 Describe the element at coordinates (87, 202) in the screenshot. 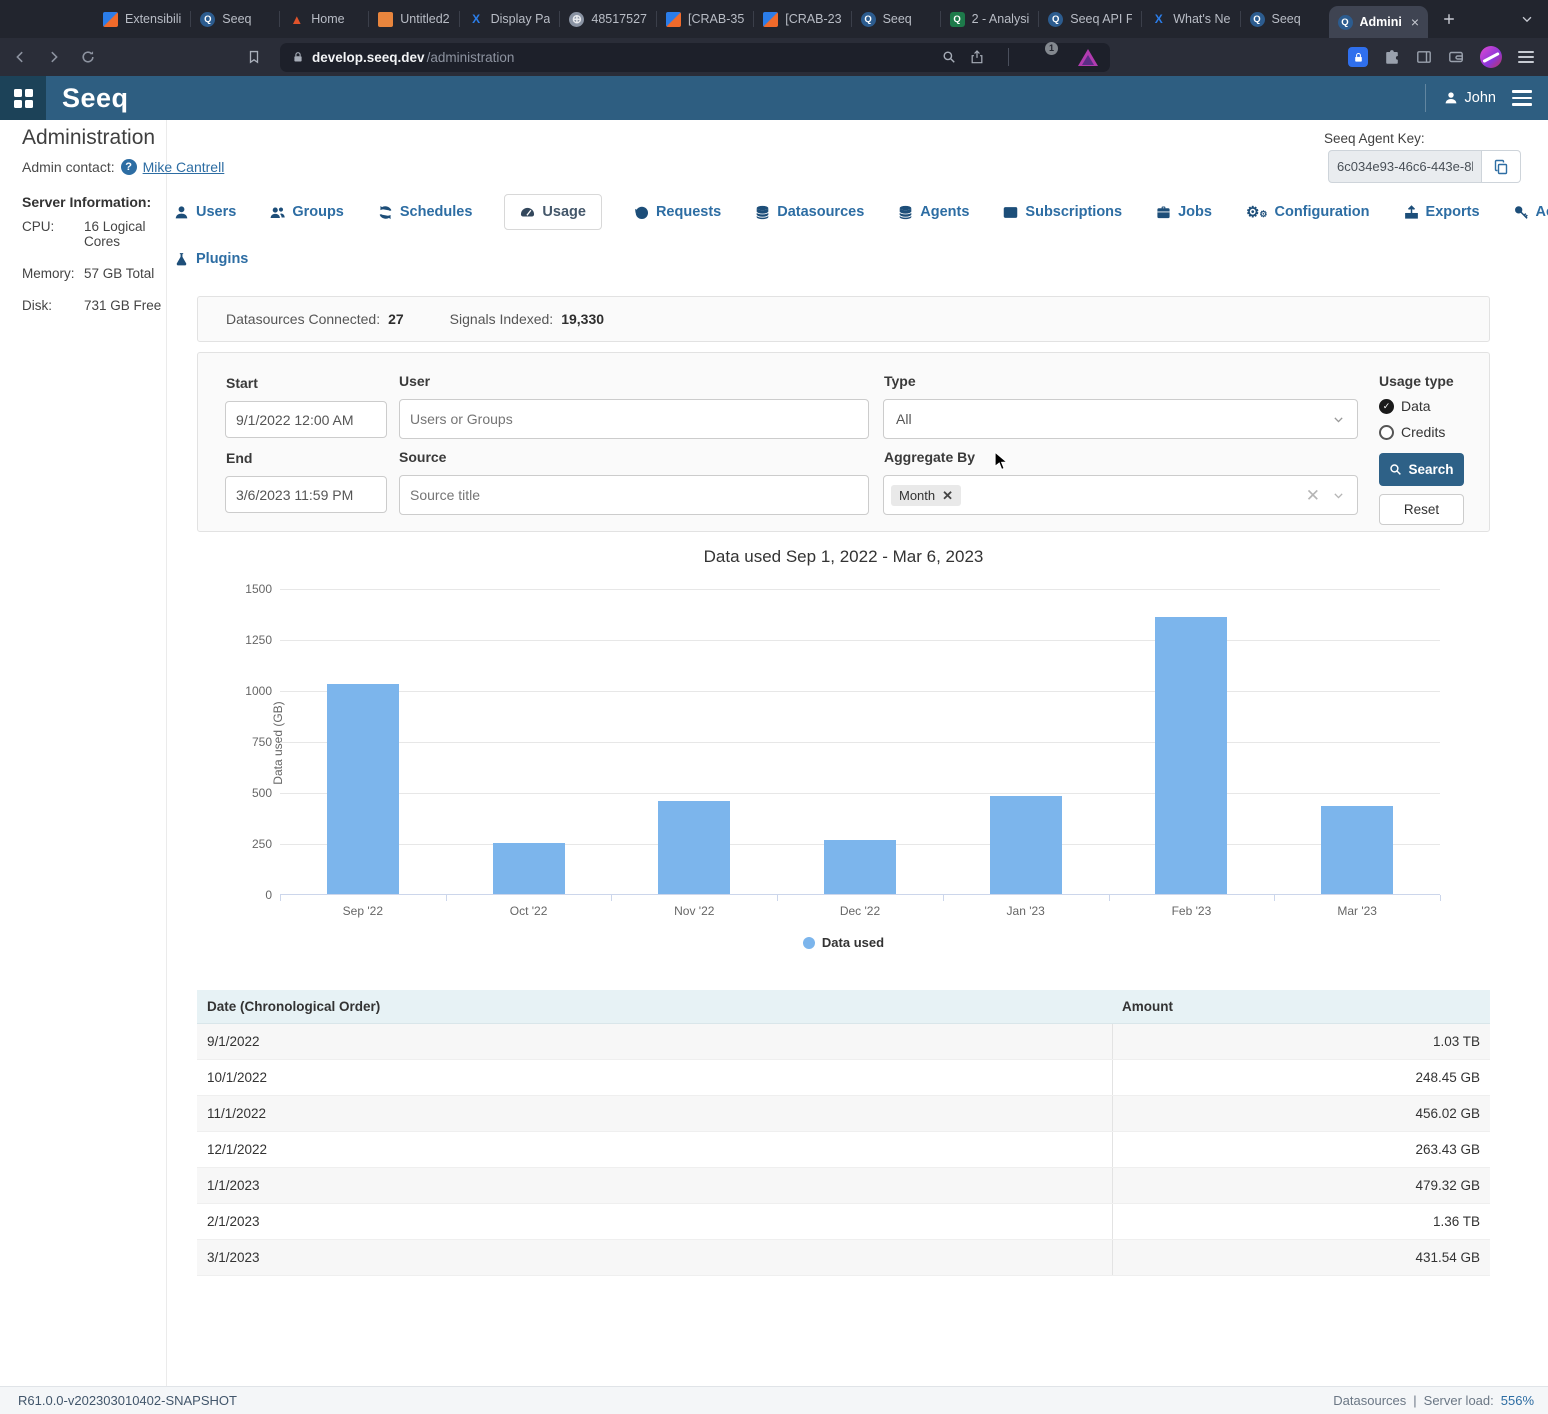

I see `server-info-heading: Server Information:` at that location.